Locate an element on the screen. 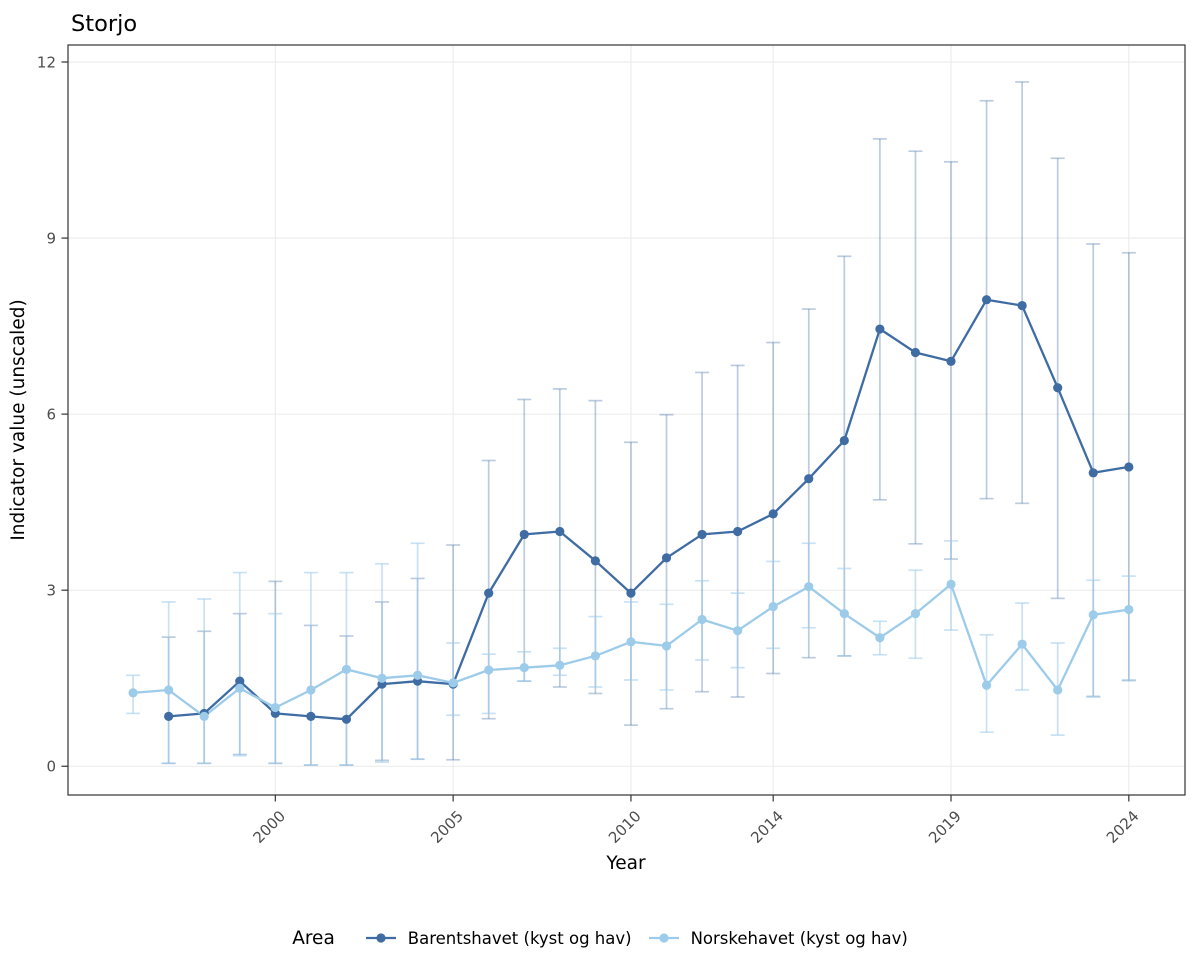 This screenshot has height=975, width=1200. legend-label-barentshavet: Barentshavet (kyst og hav) is located at coordinates (519, 938).